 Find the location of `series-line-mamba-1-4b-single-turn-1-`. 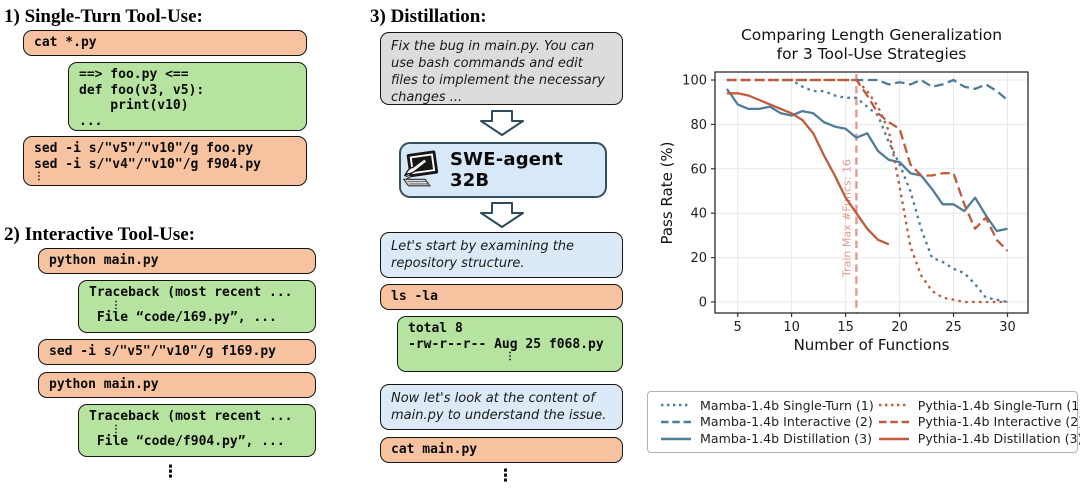

series-line-mamba-1-4b-single-turn-1- is located at coordinates (867, 191).